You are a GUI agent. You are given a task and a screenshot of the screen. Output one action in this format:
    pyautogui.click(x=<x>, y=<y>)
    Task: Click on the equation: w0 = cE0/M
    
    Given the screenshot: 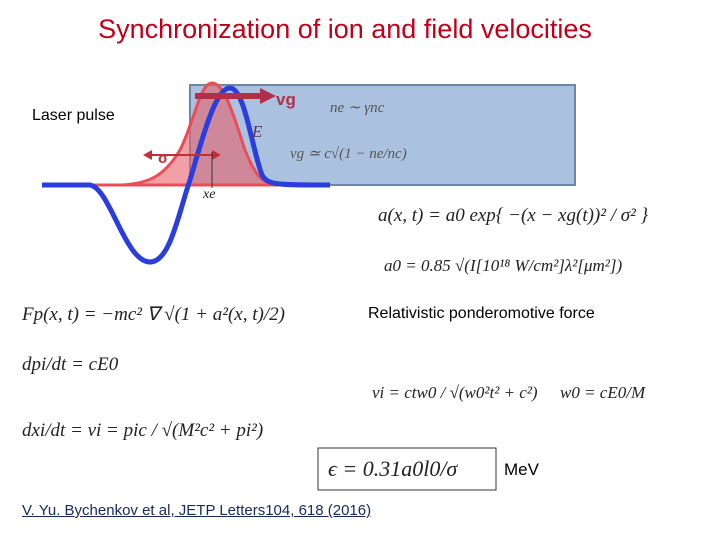 What is the action you would take?
    pyautogui.click(x=603, y=392)
    